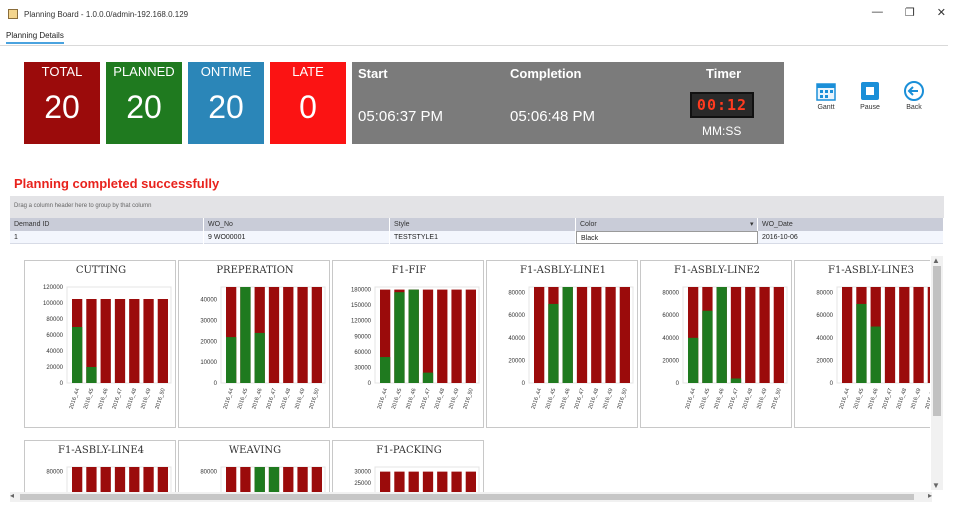 The width and height of the screenshot is (960, 518). Describe the element at coordinates (409, 270) in the screenshot. I see `chart-title: F1-FIF` at that location.